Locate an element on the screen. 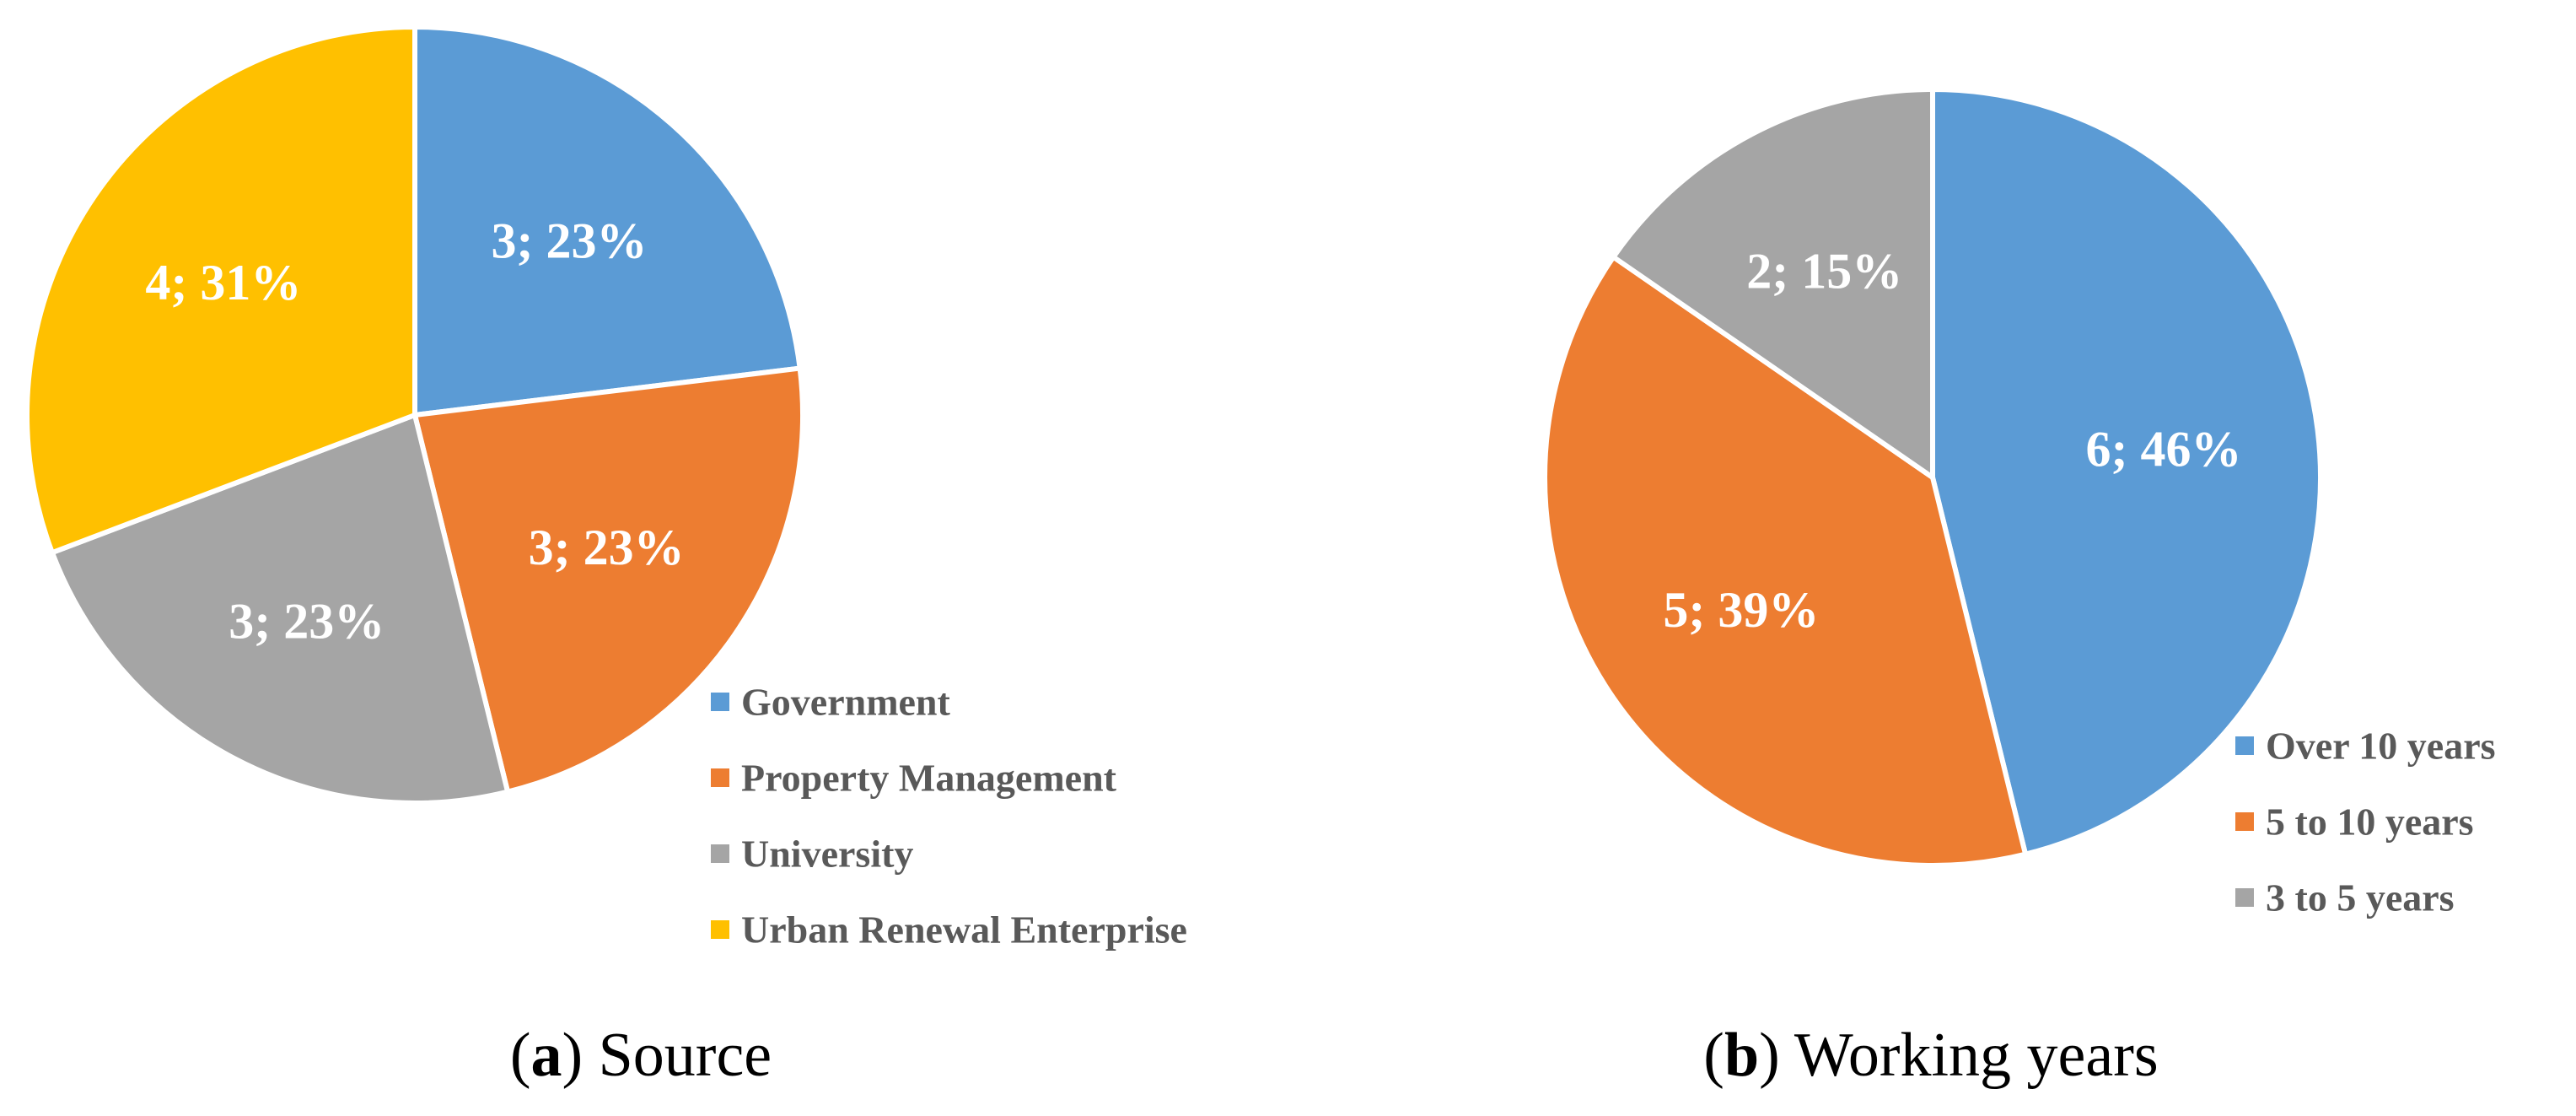 Image resolution: width=2576 pixels, height=1116 pixels. source-caption-letter: a is located at coordinates (546, 1056).